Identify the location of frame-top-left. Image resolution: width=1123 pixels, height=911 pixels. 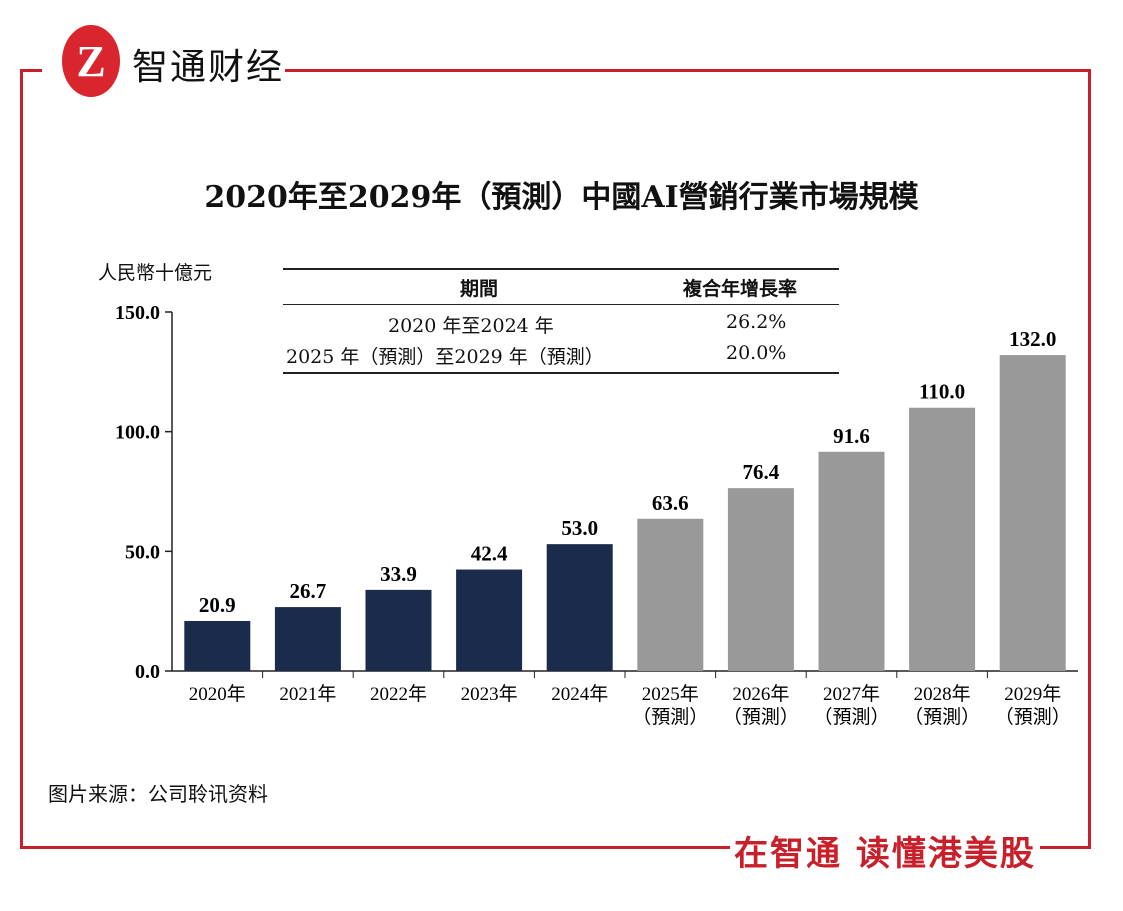
(31, 70).